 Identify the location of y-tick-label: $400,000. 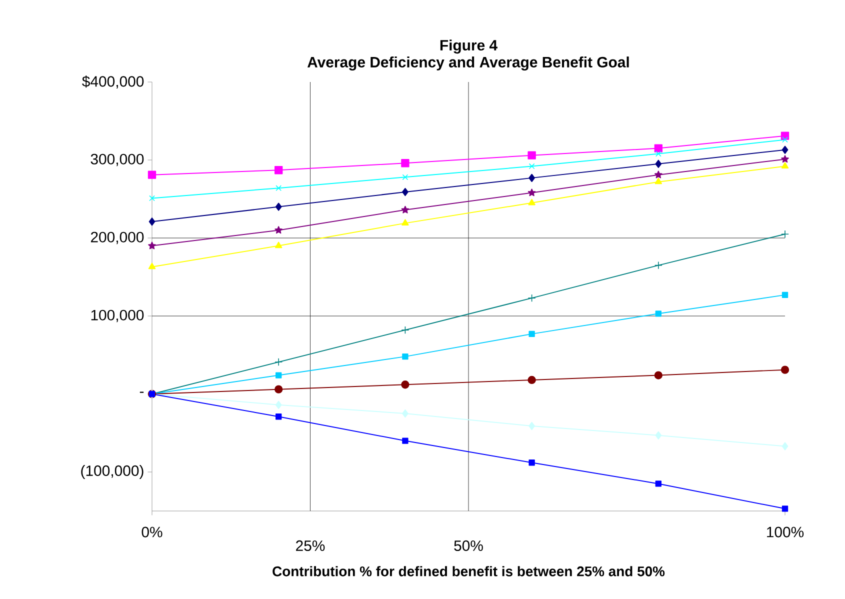
(113, 82).